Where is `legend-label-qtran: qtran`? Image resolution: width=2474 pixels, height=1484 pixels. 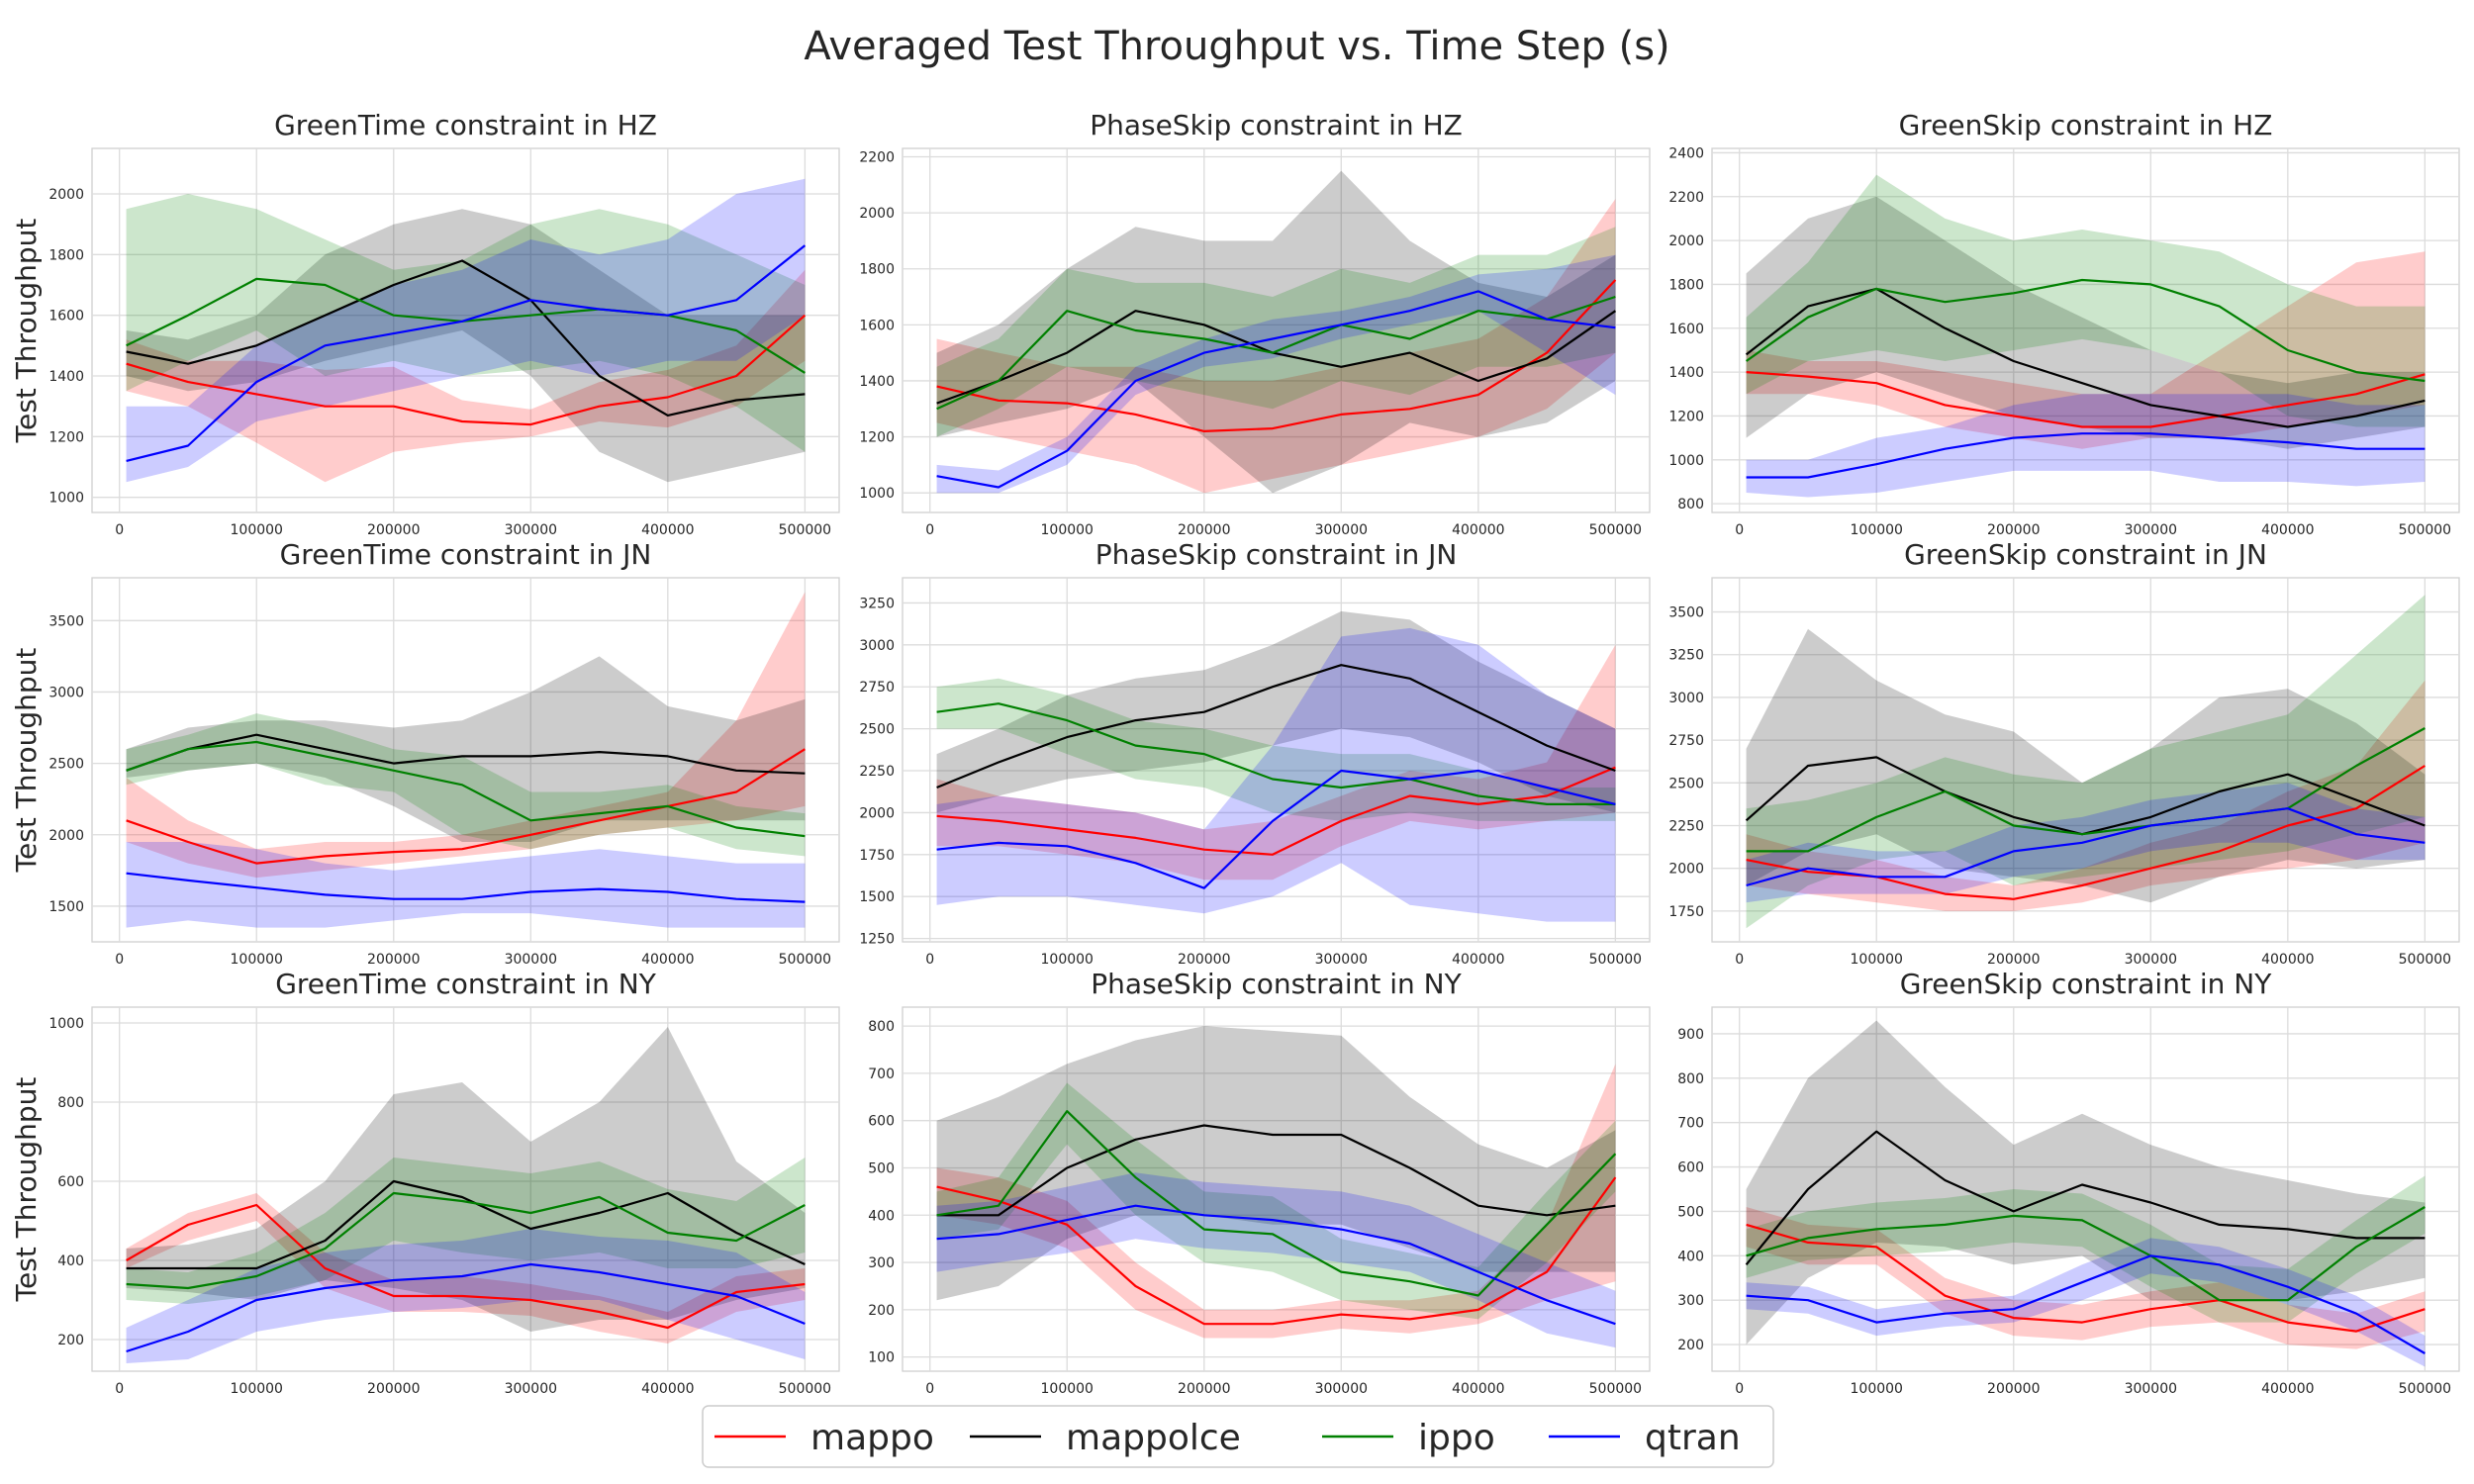 legend-label-qtran: qtran is located at coordinates (1693, 1438).